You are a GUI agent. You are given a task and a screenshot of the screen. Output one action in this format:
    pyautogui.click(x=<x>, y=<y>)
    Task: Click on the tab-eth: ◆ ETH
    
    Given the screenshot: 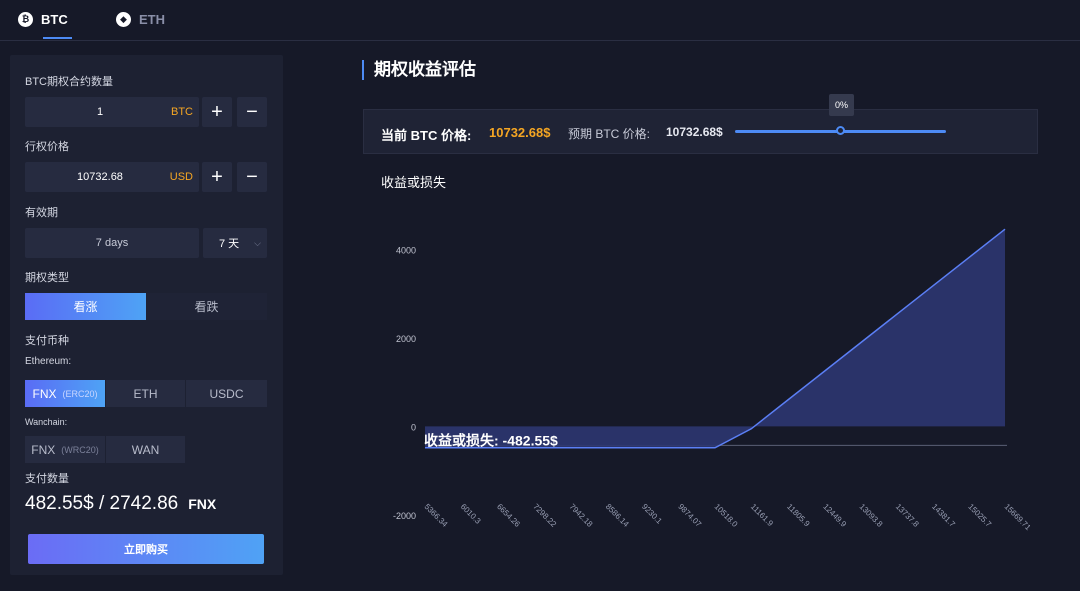 What is the action you would take?
    pyautogui.click(x=140, y=19)
    